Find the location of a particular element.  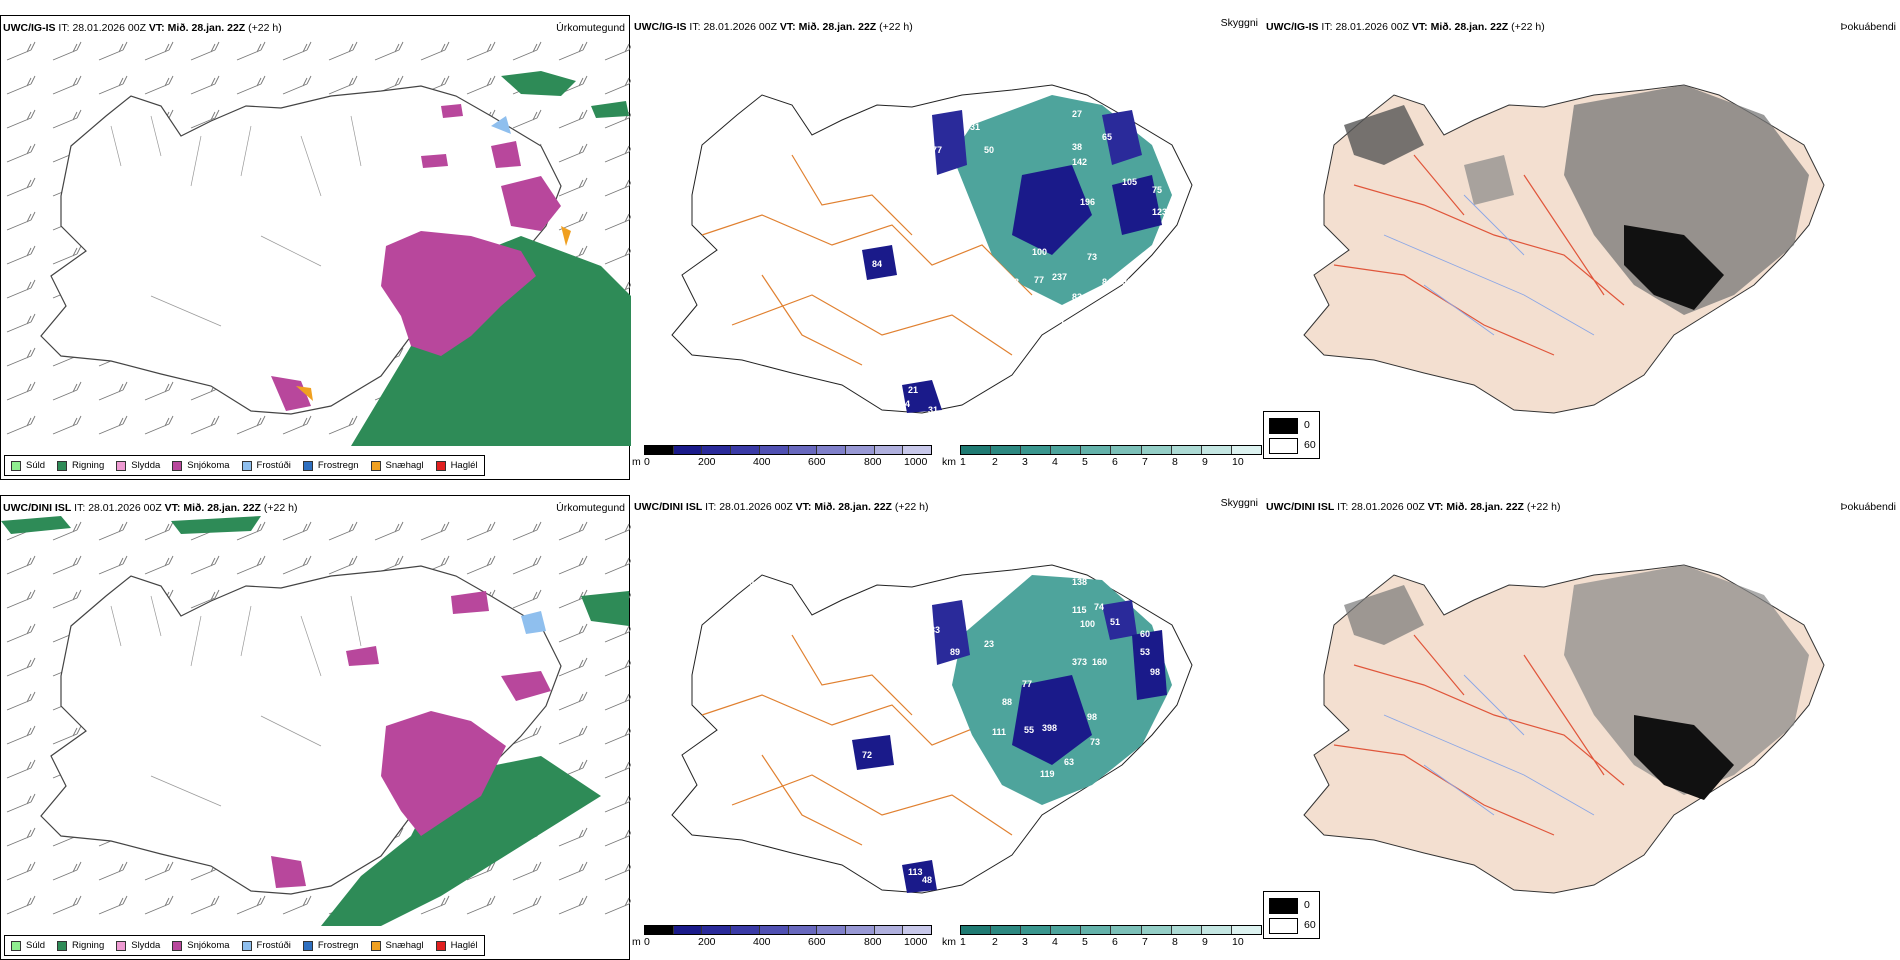

svg-text: 95 is located at coordinates (919, 172).